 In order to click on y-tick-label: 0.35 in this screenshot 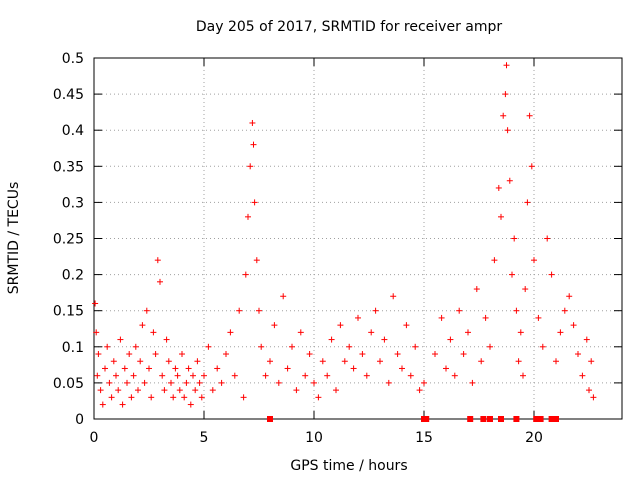, I will do `click(68, 167)`.